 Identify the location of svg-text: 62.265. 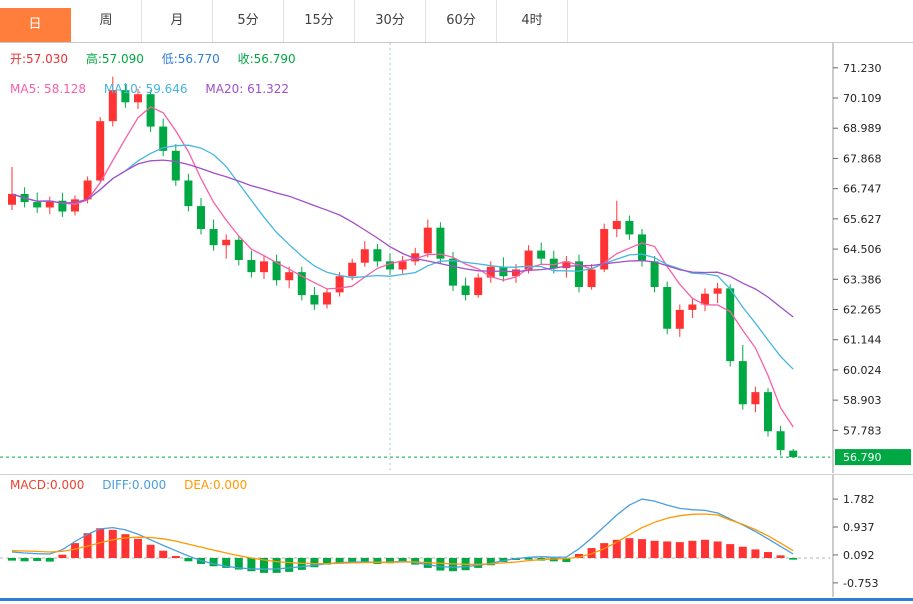
(862, 309).